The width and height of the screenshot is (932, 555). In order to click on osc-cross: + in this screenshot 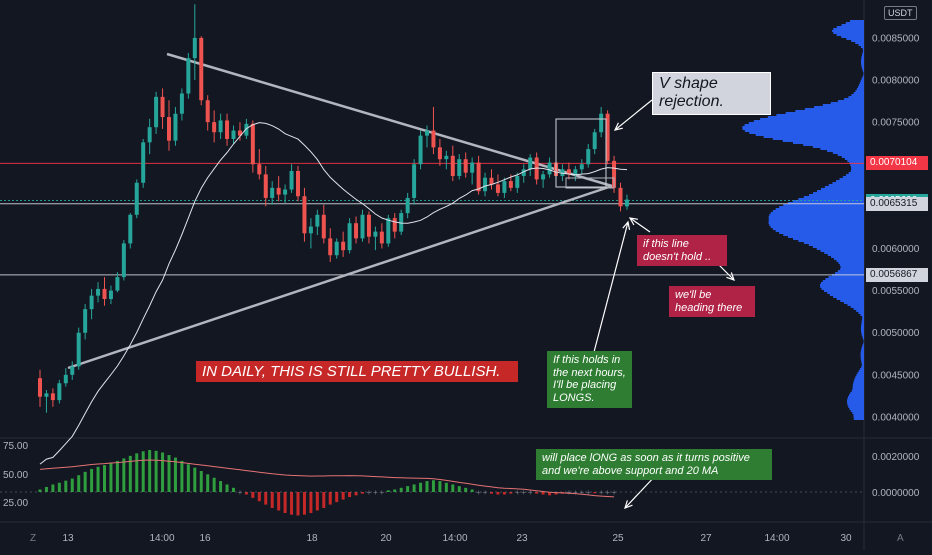, I will do `click(369, 492)`.